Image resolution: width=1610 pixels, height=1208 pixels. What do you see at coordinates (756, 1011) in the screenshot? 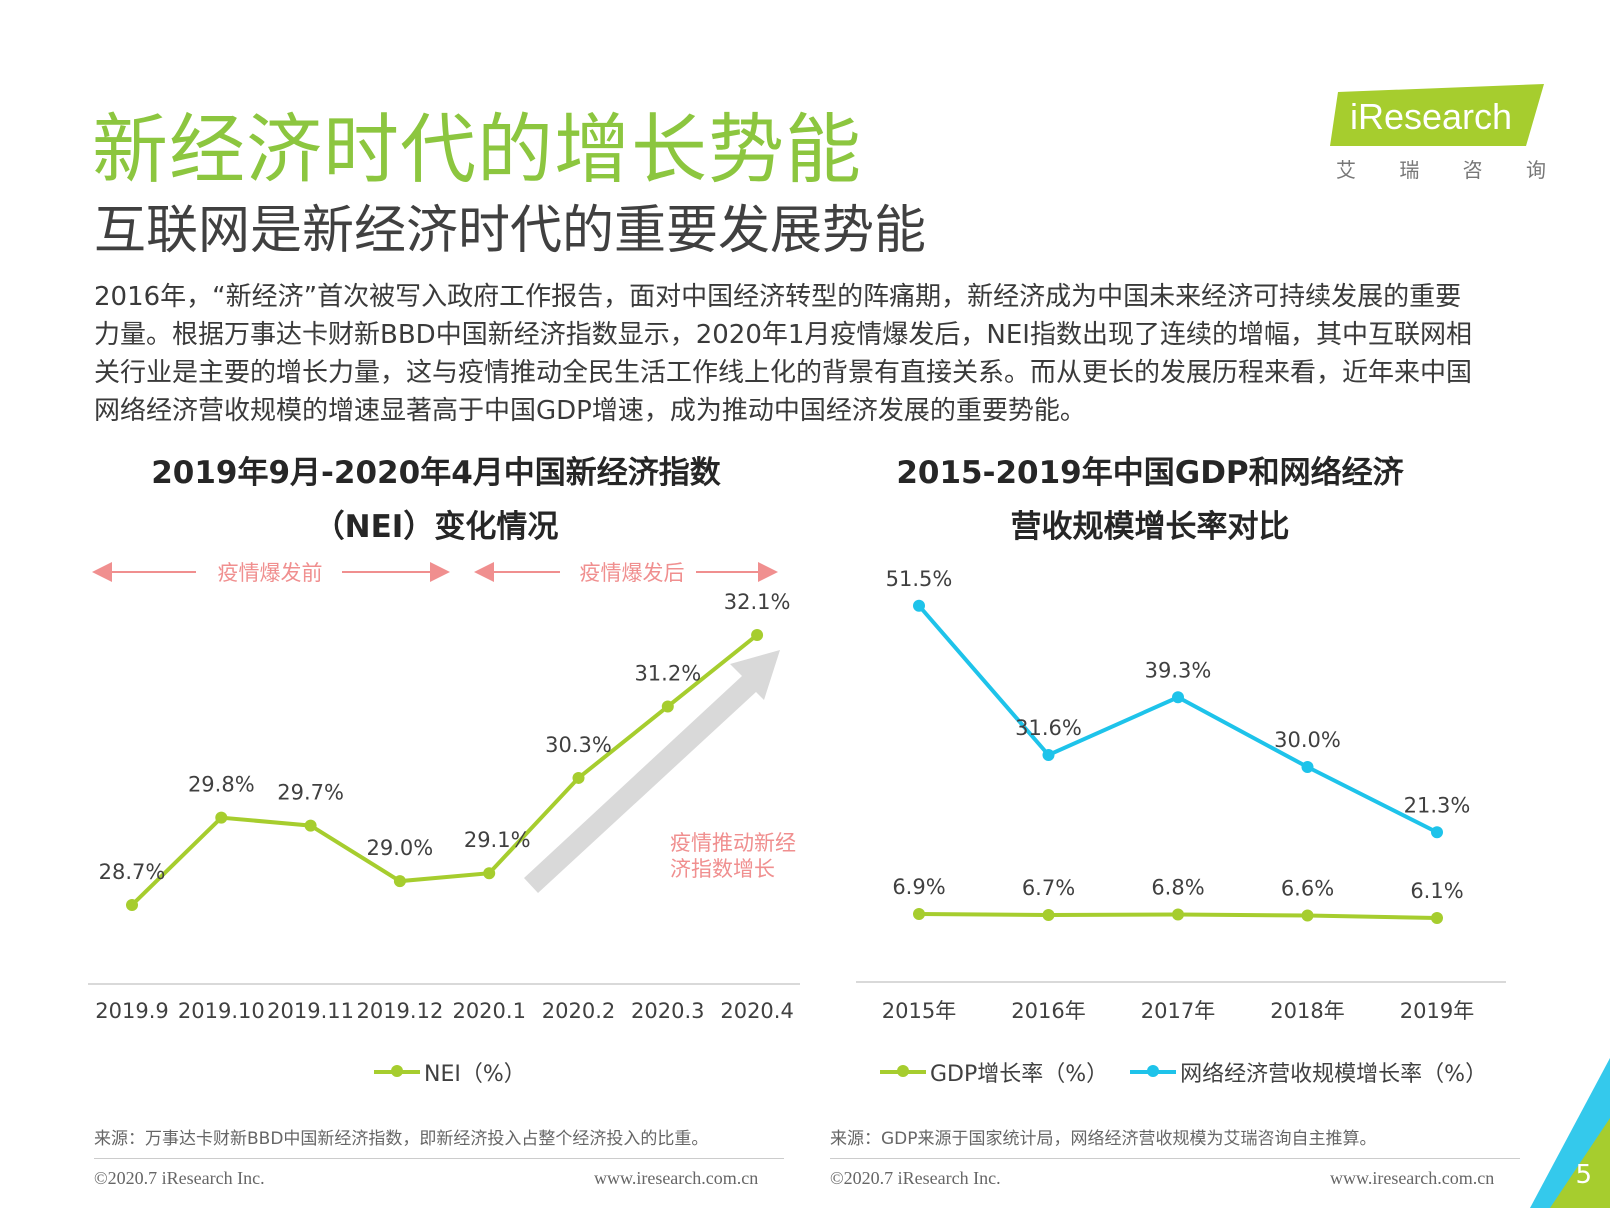
I see `nei-x-tick-label: 2020.4` at bounding box center [756, 1011].